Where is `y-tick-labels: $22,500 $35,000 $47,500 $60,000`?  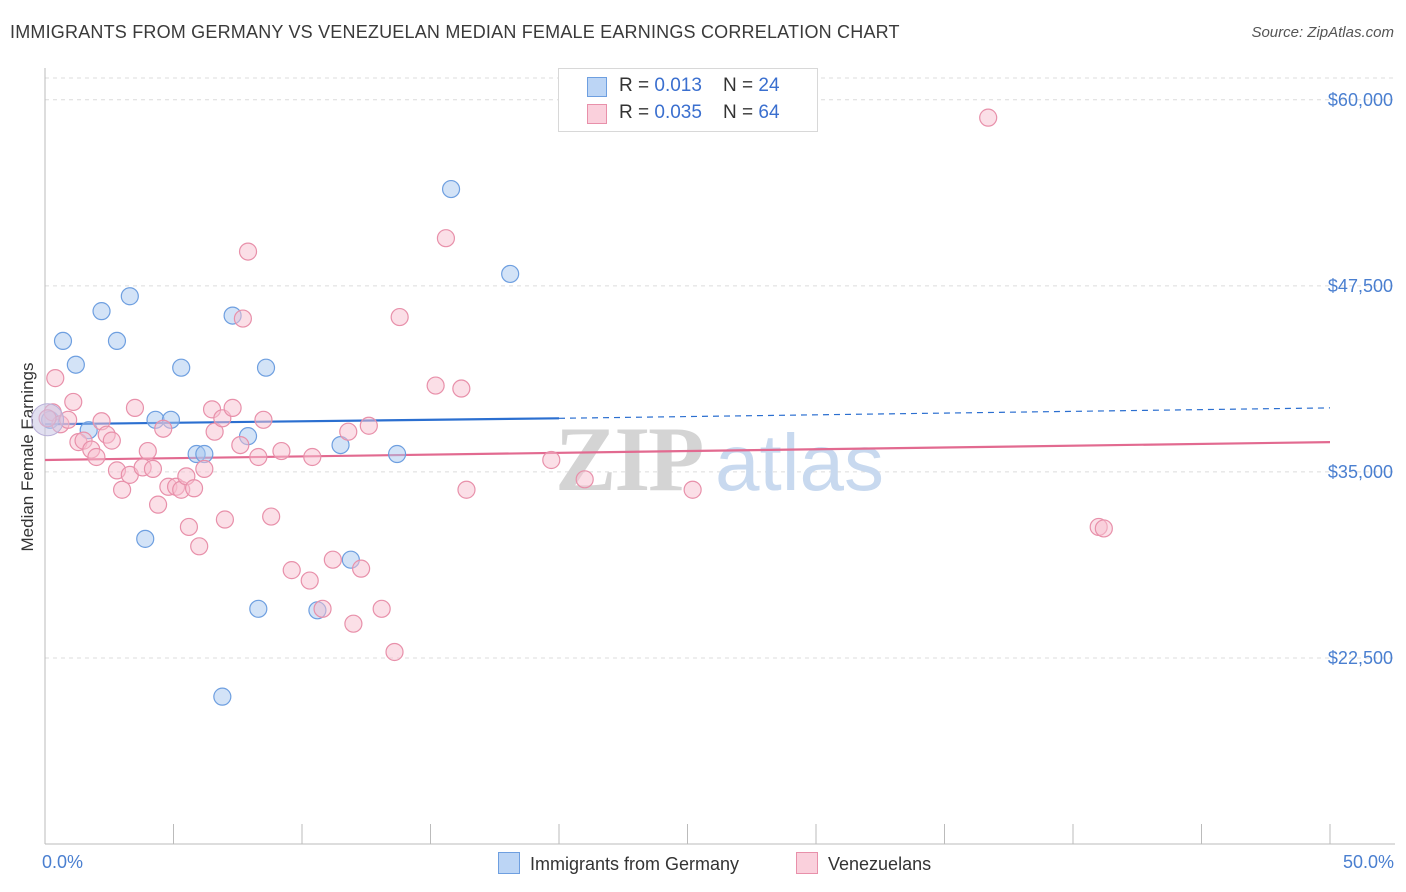 y-tick-labels: $22,500 $35,000 $47,500 $60,000 is located at coordinates (1360, 379).